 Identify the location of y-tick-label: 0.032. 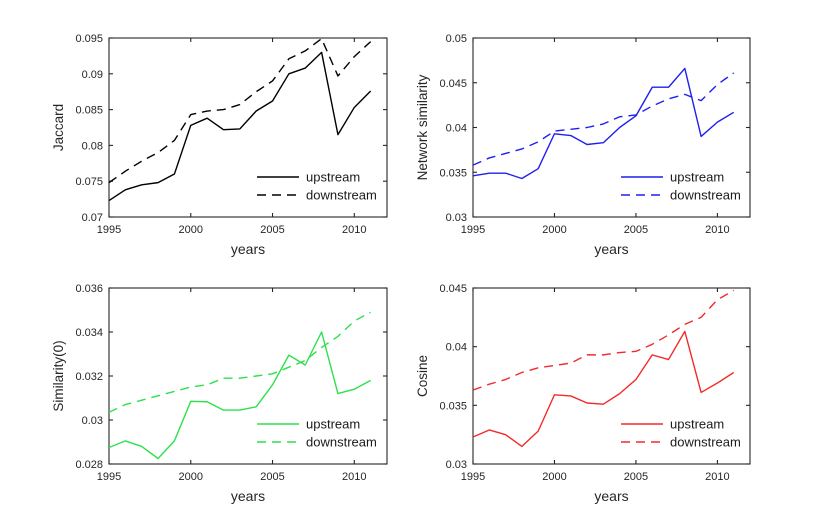
(89, 377).